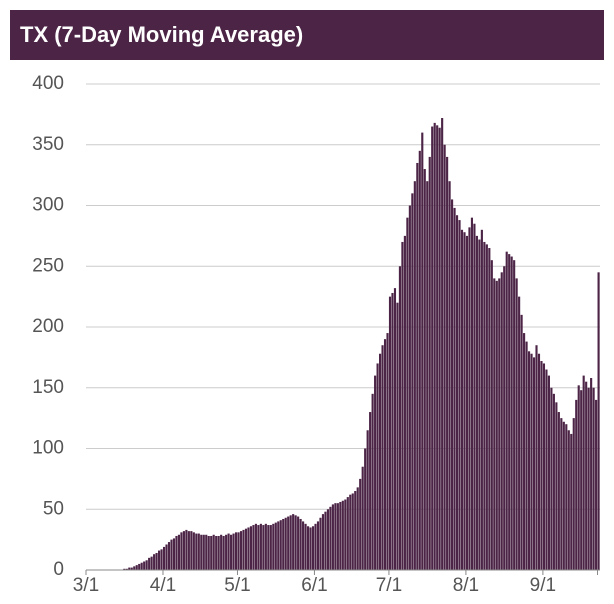  Describe the element at coordinates (466, 585) in the screenshot. I see `x-tick-label: 8/1` at that location.